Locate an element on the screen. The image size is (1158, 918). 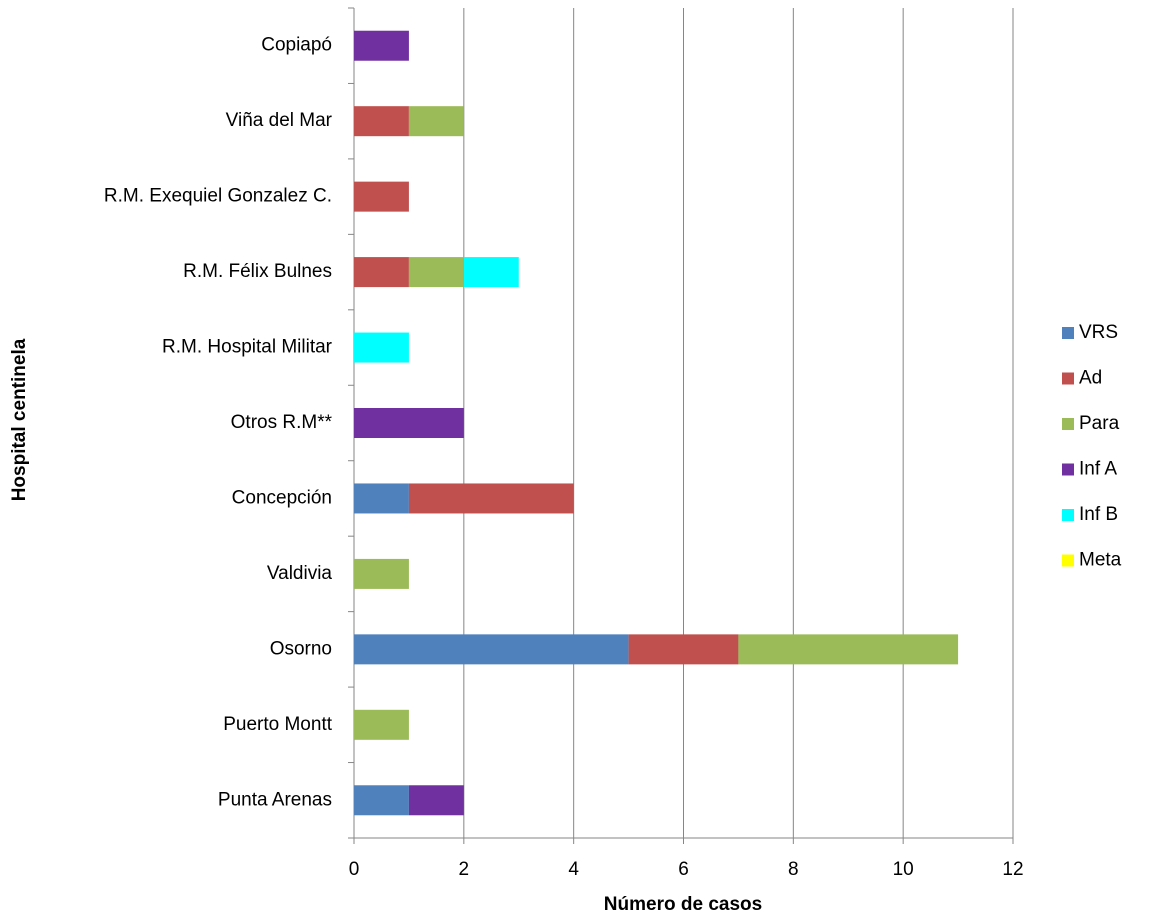
y-tick-label: Puerto Montt is located at coordinates (277, 724).